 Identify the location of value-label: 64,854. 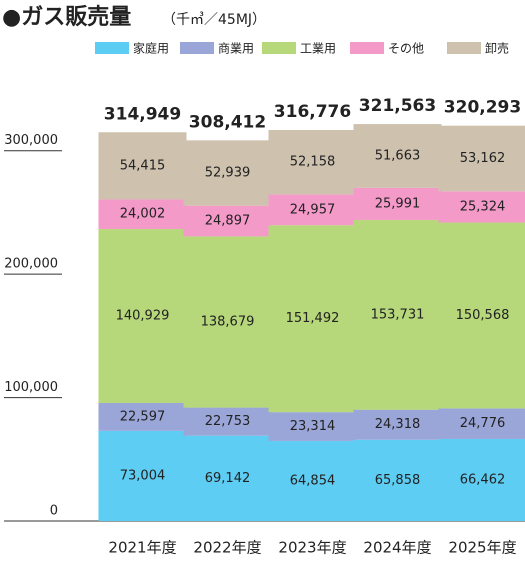
(313, 480).